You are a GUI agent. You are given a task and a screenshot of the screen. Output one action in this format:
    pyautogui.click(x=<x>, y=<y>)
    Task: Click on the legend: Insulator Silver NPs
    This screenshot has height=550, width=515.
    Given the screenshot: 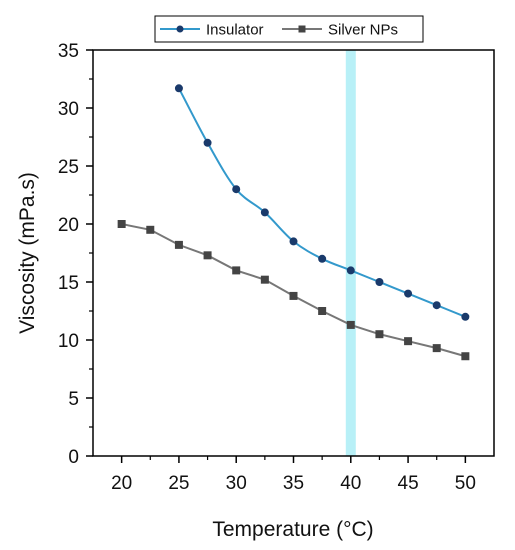 What is the action you would take?
    pyautogui.click(x=289, y=29)
    